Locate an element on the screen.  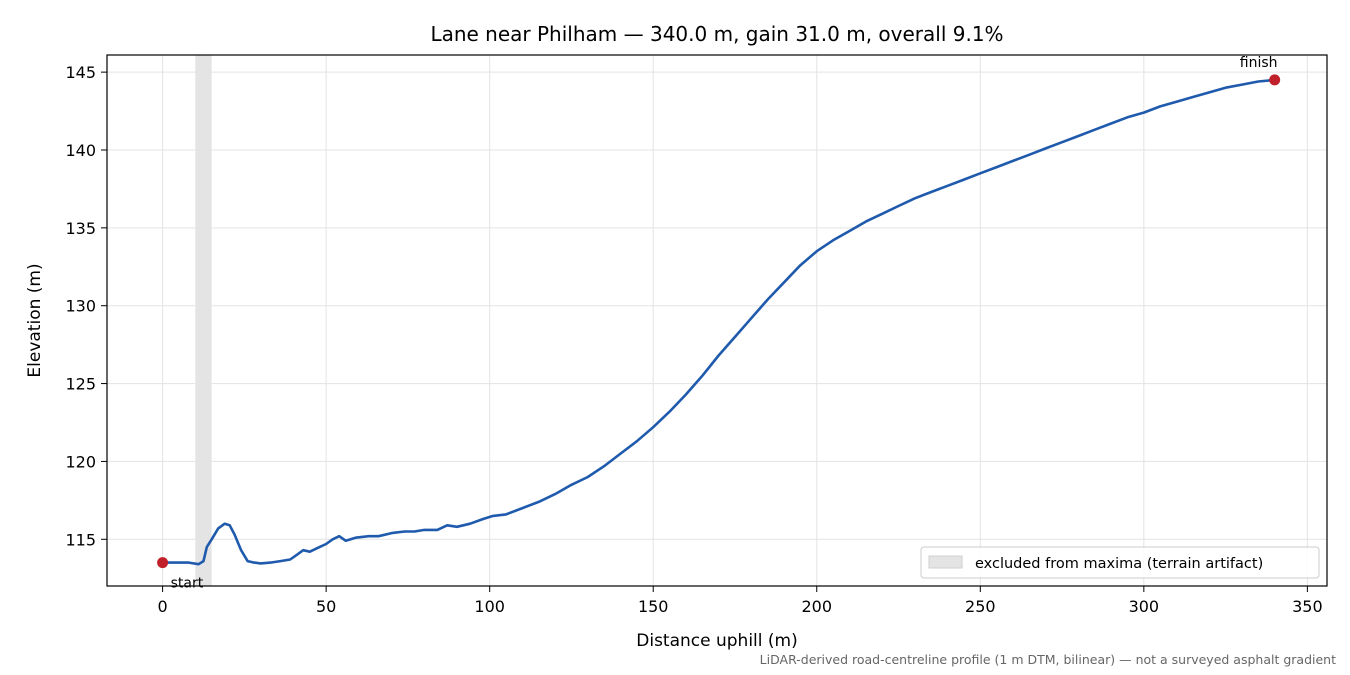
y-tick-label: 140 is located at coordinates (80, 150).